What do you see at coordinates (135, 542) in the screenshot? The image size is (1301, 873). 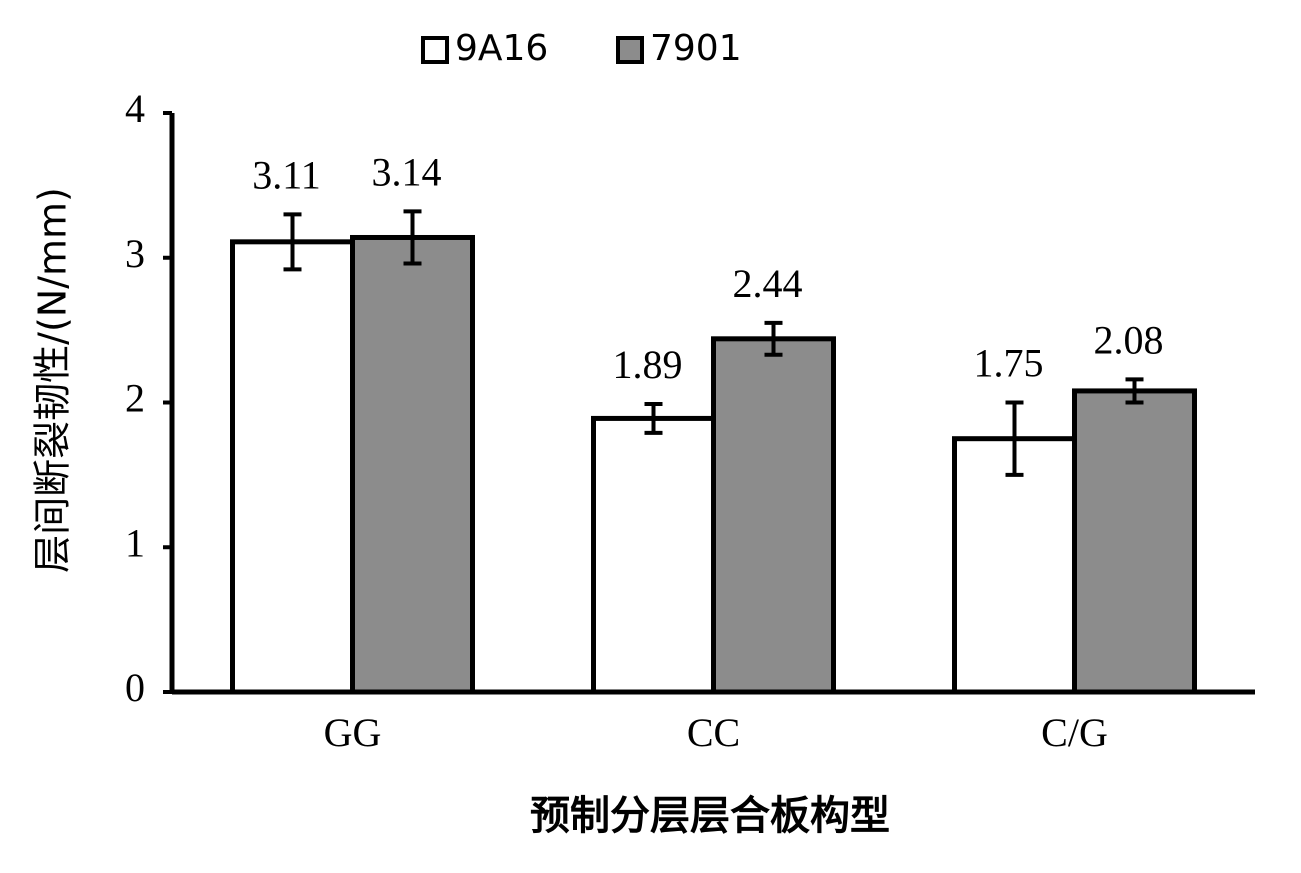 I see `y-tick-label: 1` at bounding box center [135, 542].